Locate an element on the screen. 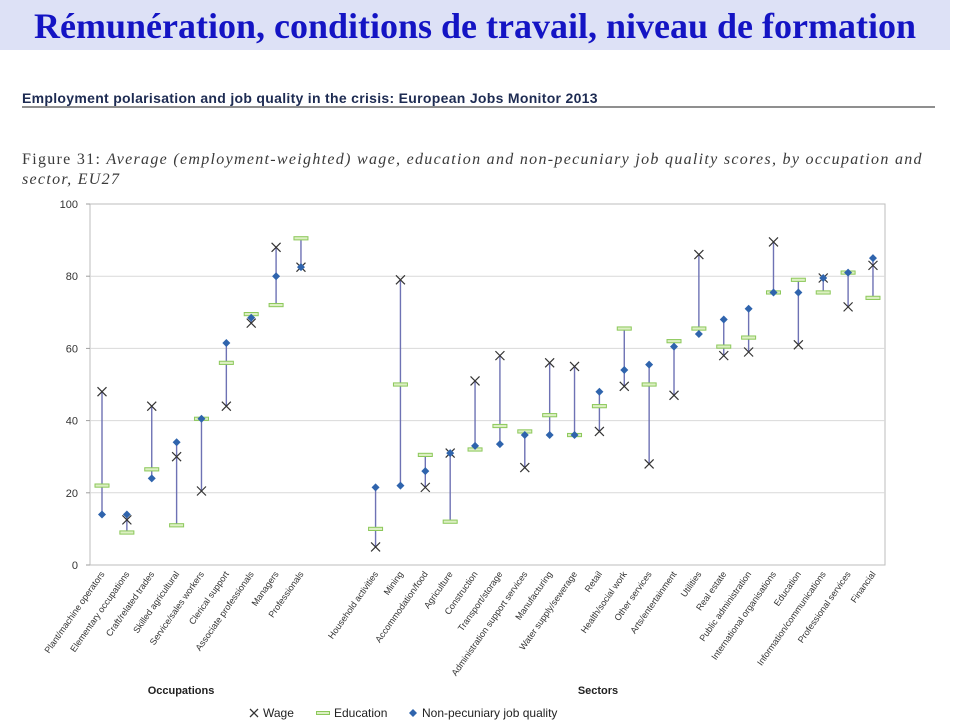 The height and width of the screenshot is (720, 960). y-tick-label: 80 is located at coordinates (72, 277).